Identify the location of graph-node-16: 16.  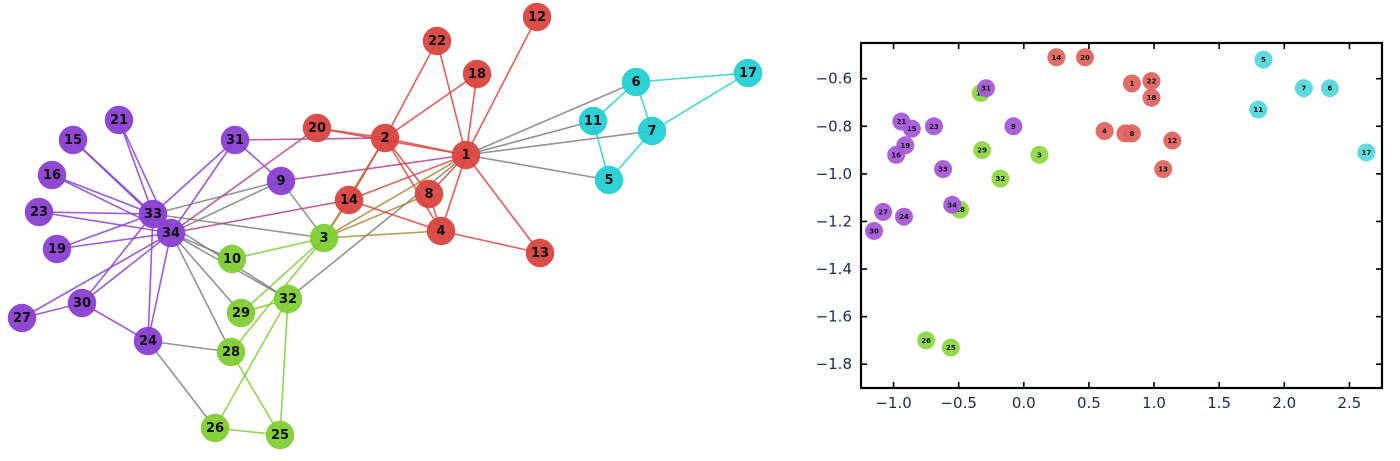
(52, 175).